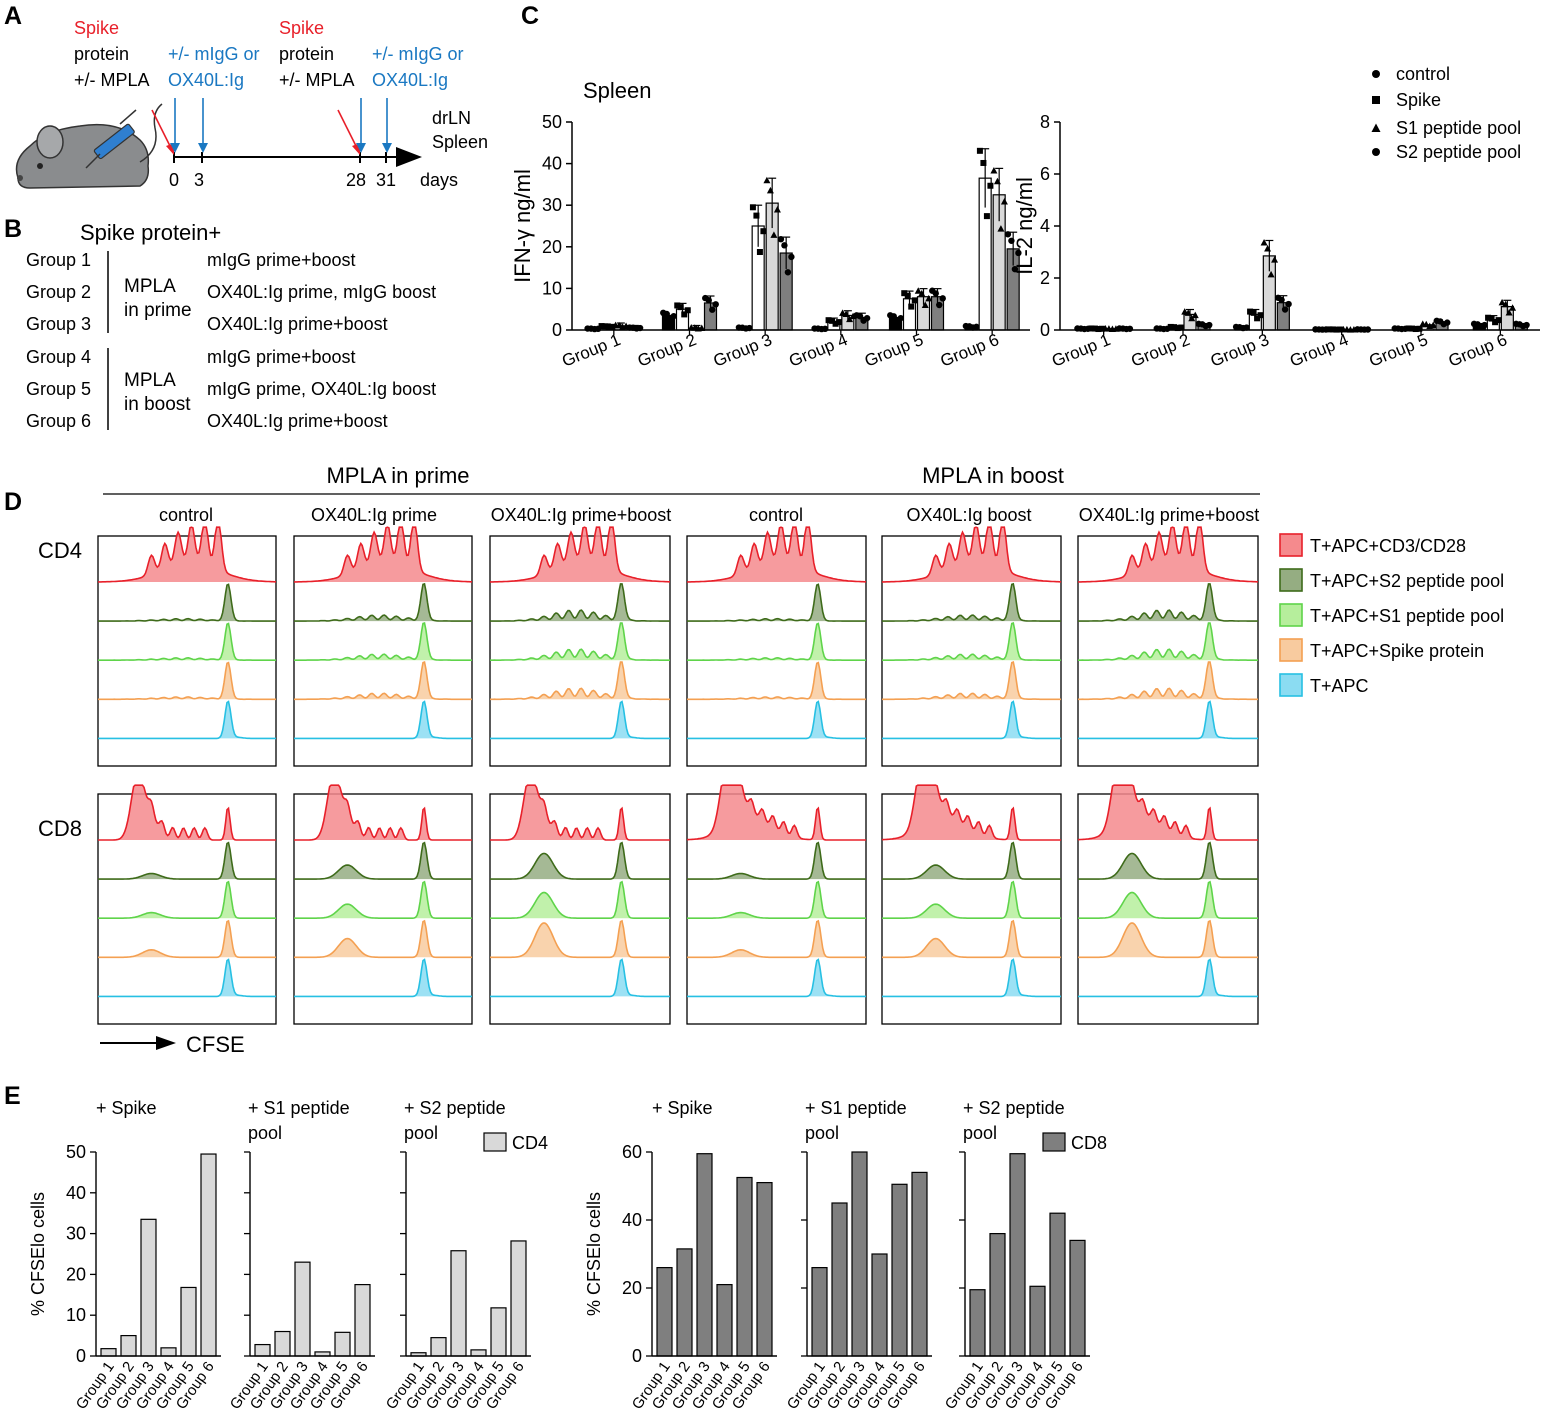  Describe the element at coordinates (1045, 278) in the screenshot. I see `y-tick-label: 2` at that location.